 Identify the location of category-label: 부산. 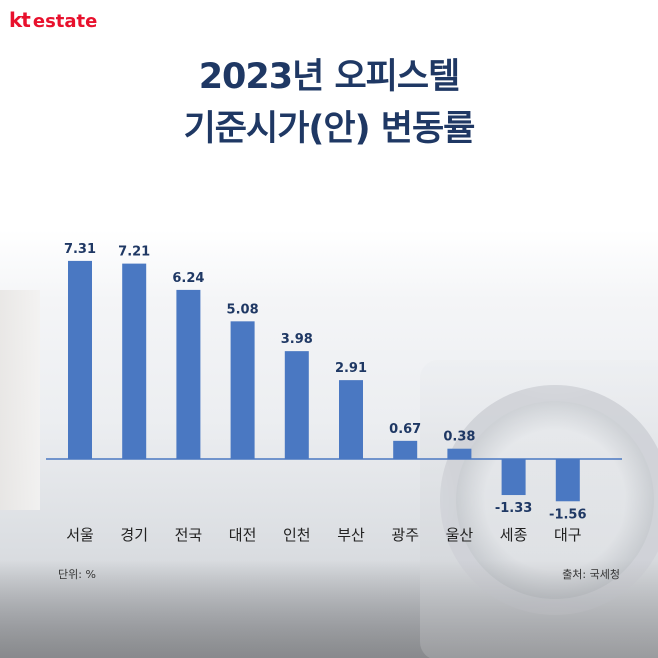
(351, 535).